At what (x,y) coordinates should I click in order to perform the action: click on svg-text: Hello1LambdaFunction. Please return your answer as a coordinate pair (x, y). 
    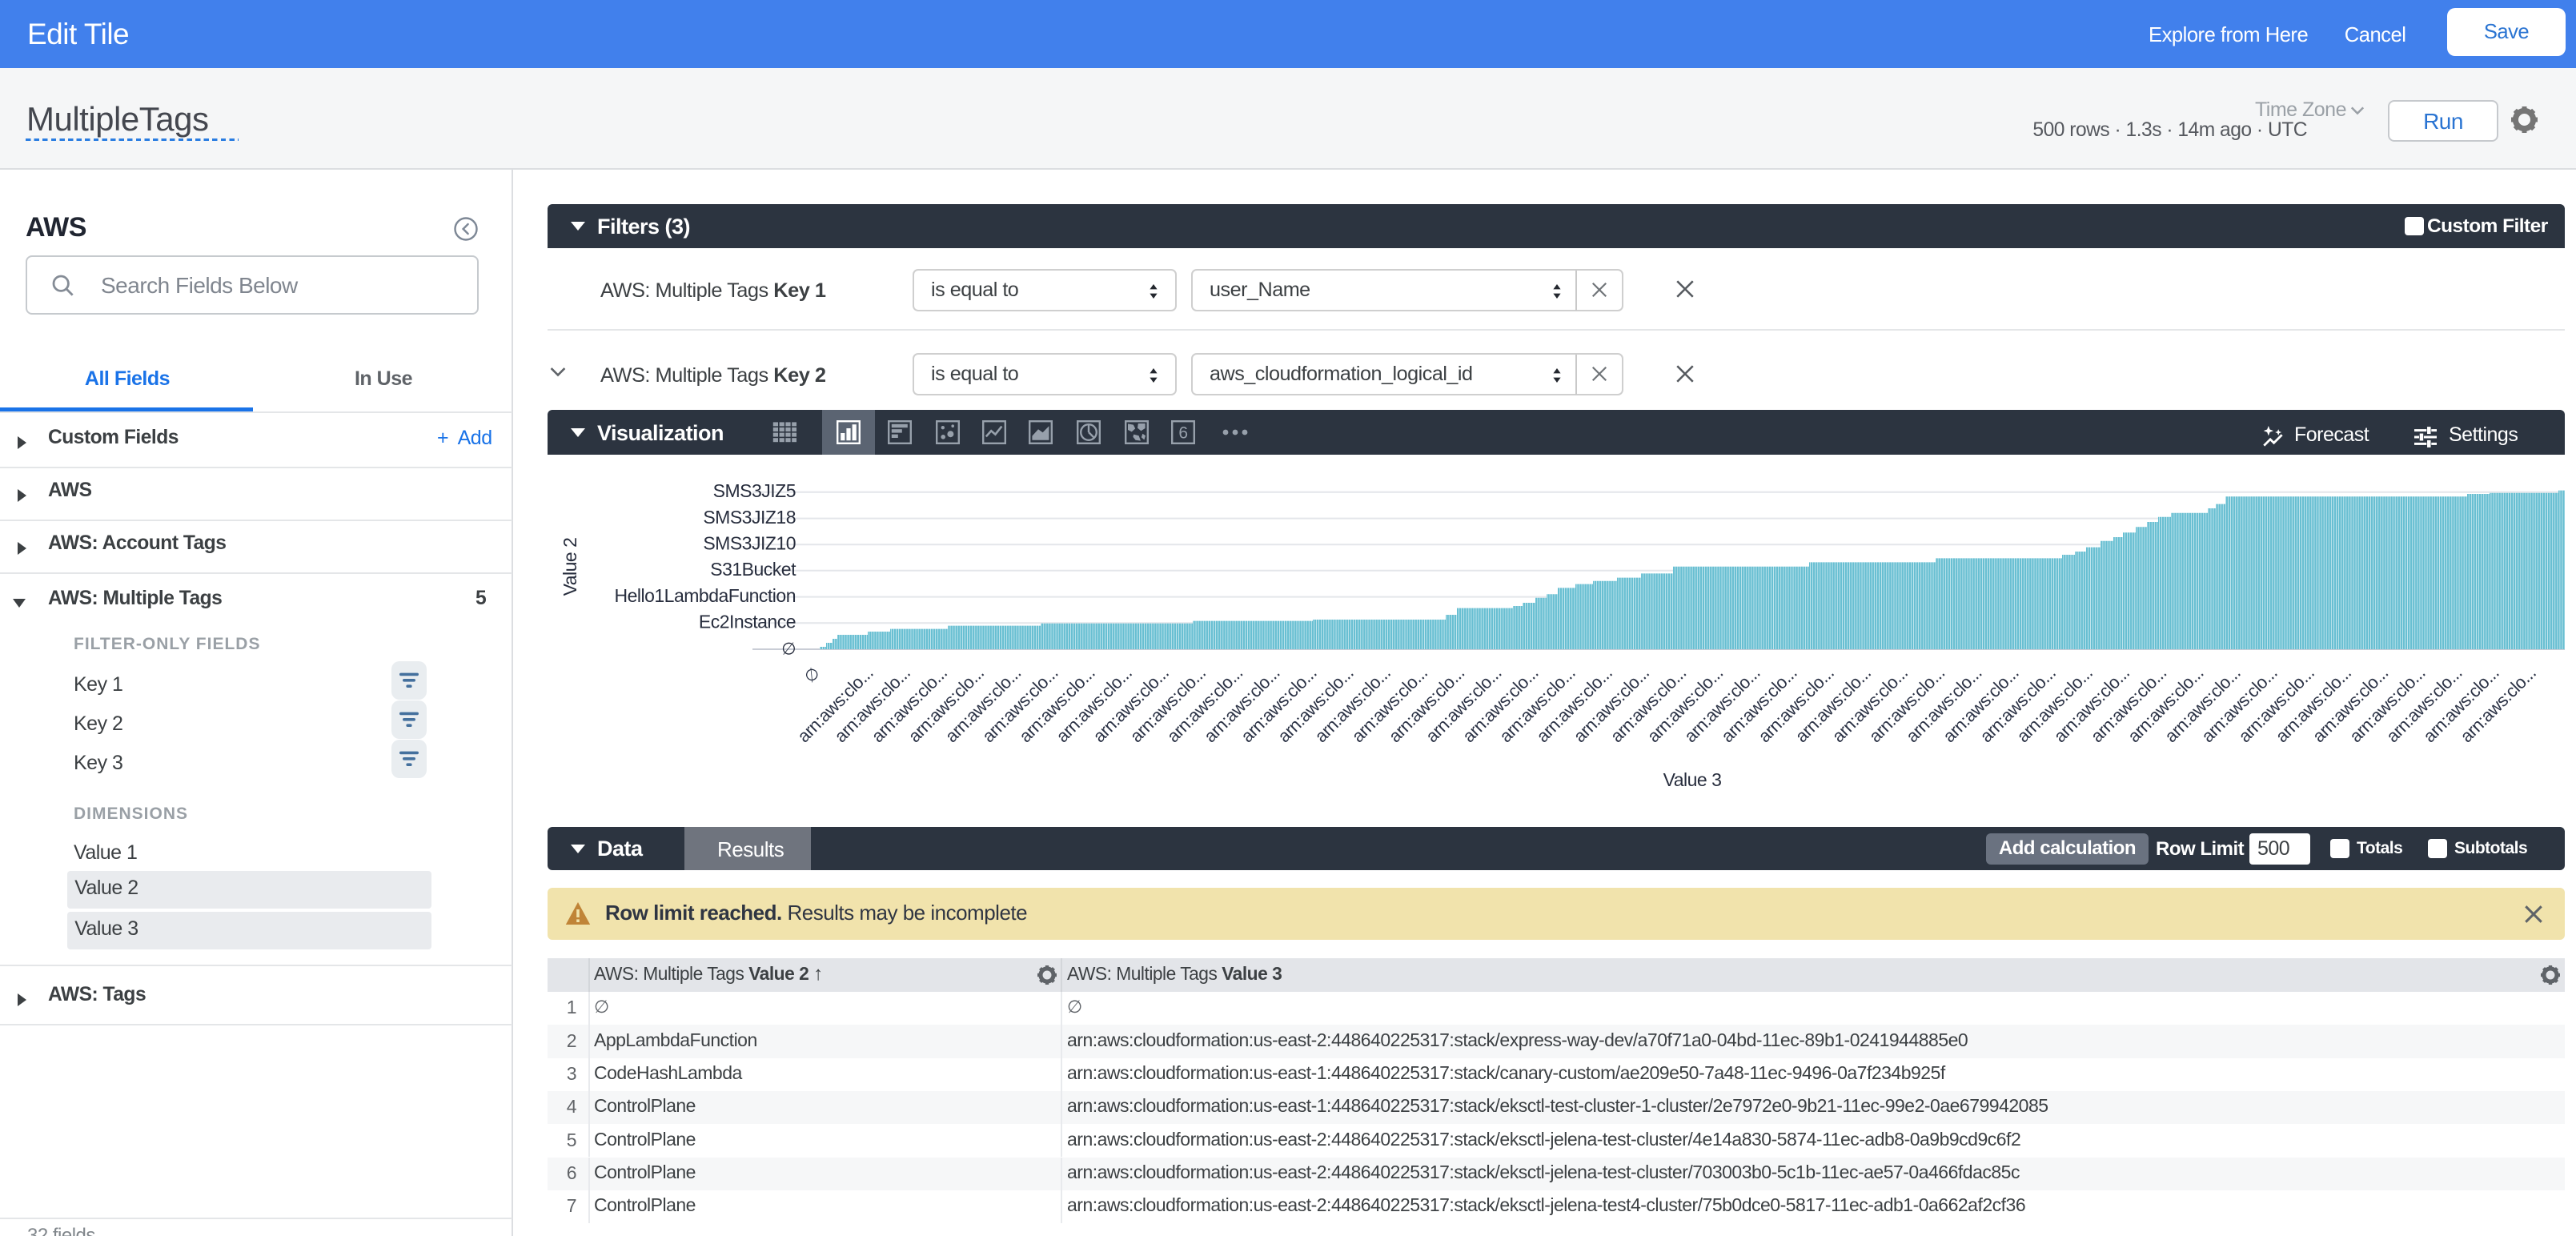
    Looking at the image, I should click on (705, 595).